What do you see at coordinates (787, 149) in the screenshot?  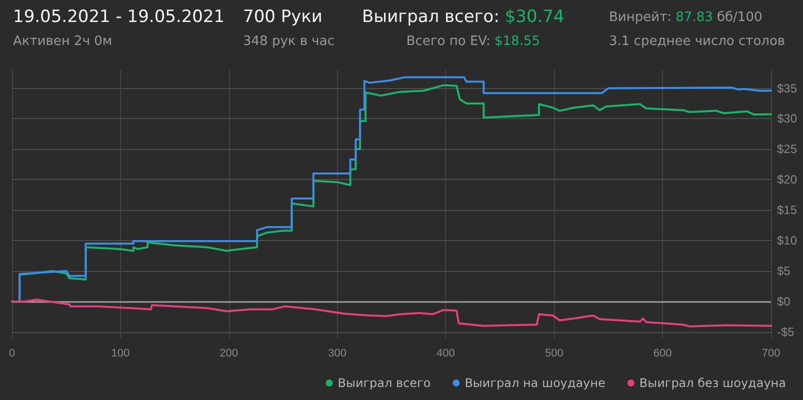 I see `y-tick-label: $25` at bounding box center [787, 149].